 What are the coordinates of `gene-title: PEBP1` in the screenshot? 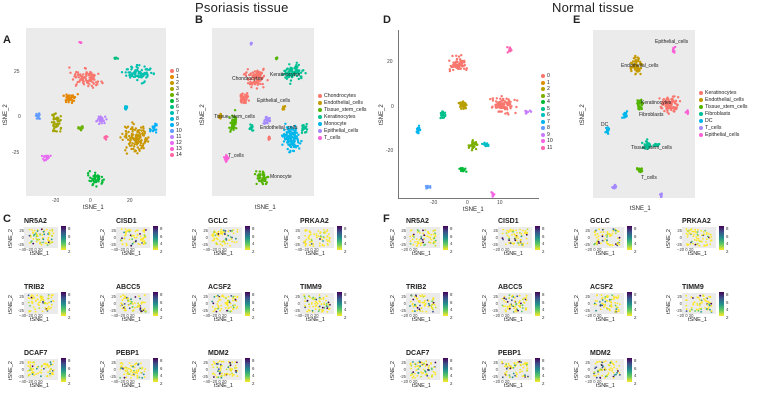 It's located at (509, 353).